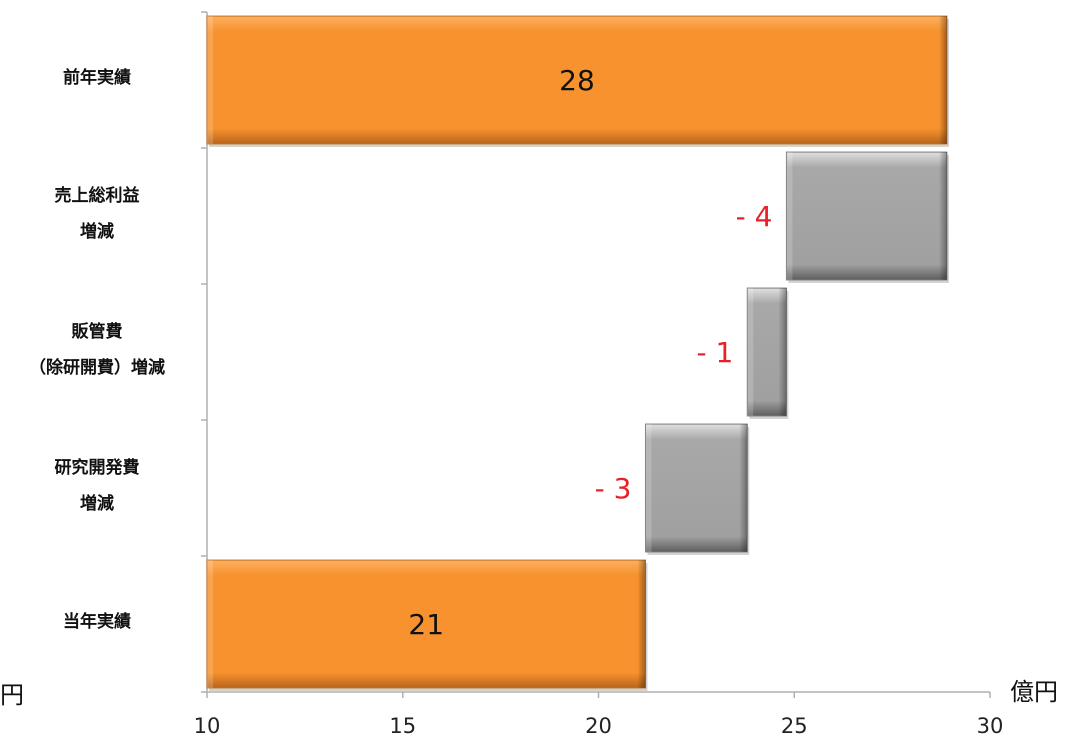 The width and height of the screenshot is (1073, 748). I want to click on category-label: 販管費 （除研開費）増減, so click(97, 350).